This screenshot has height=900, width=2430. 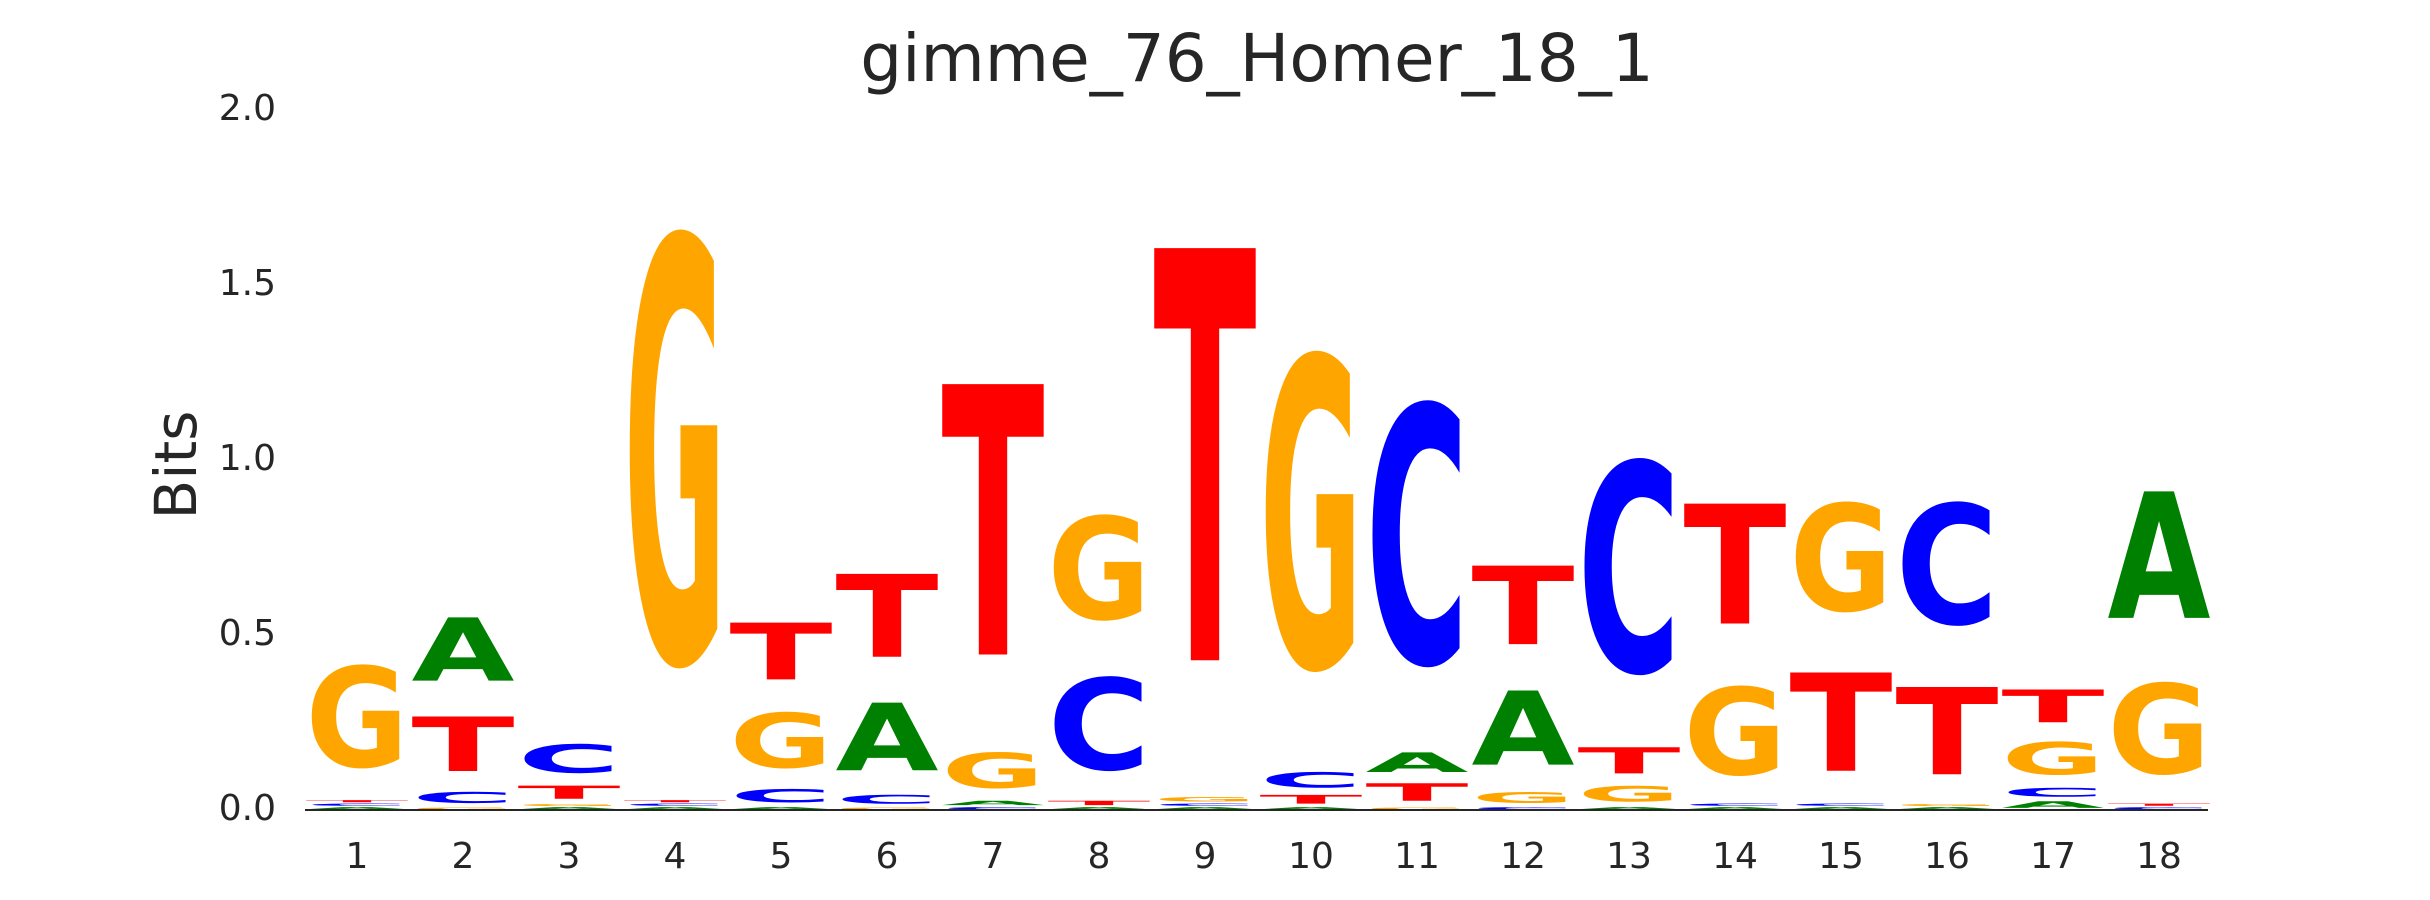 I want to click on x-tick-label: 13, so click(x=1629, y=856).